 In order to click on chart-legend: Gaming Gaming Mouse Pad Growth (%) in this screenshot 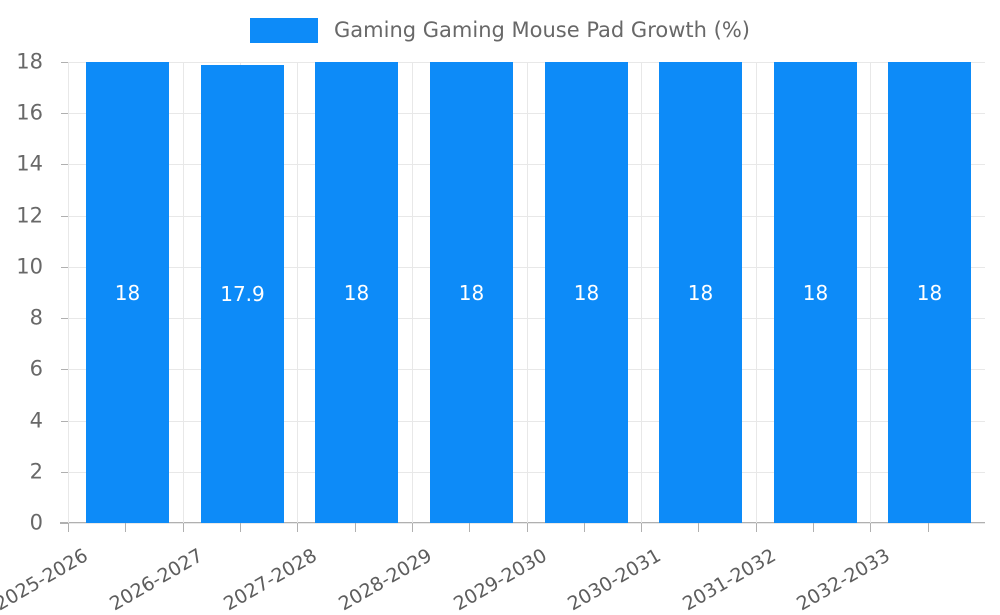, I will do `click(500, 30)`.